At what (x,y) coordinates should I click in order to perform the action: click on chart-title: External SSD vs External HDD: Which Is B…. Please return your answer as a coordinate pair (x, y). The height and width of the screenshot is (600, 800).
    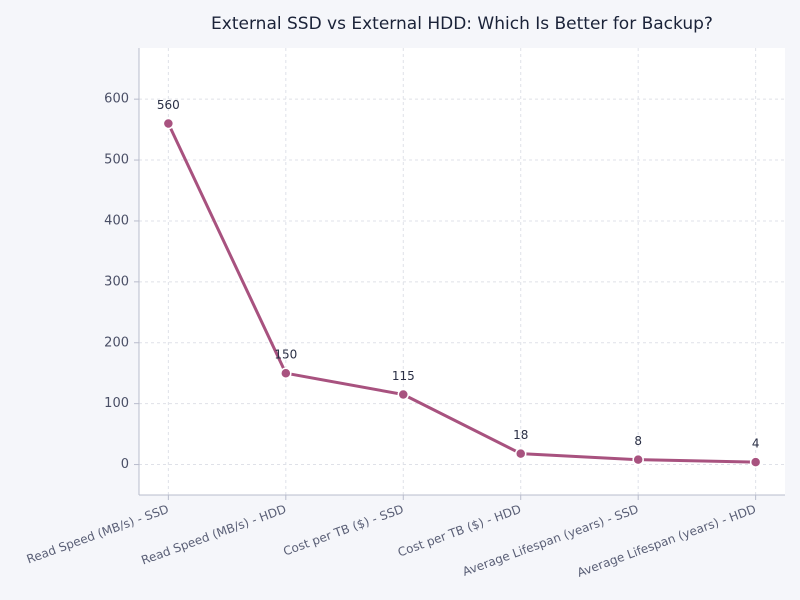
    Looking at the image, I should click on (462, 24).